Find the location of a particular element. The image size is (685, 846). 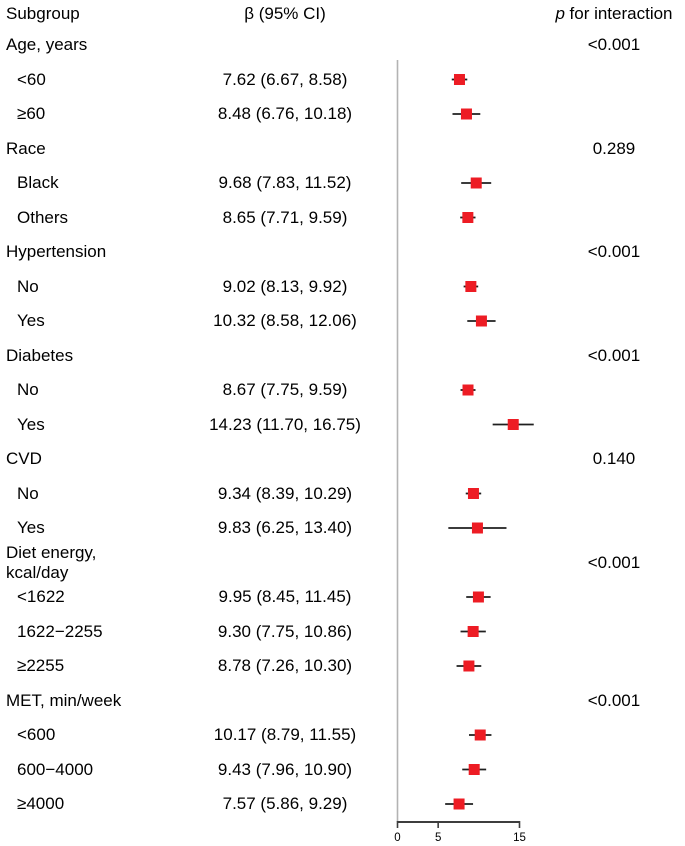

ci-value: 14.23 (11.70, 16.75) is located at coordinates (285, 424).